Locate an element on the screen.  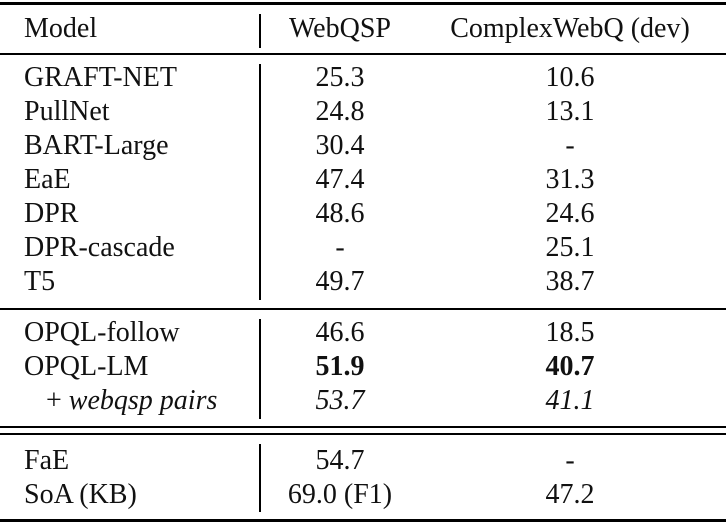
webqsp-score: 46.6 is located at coordinates (340, 332).